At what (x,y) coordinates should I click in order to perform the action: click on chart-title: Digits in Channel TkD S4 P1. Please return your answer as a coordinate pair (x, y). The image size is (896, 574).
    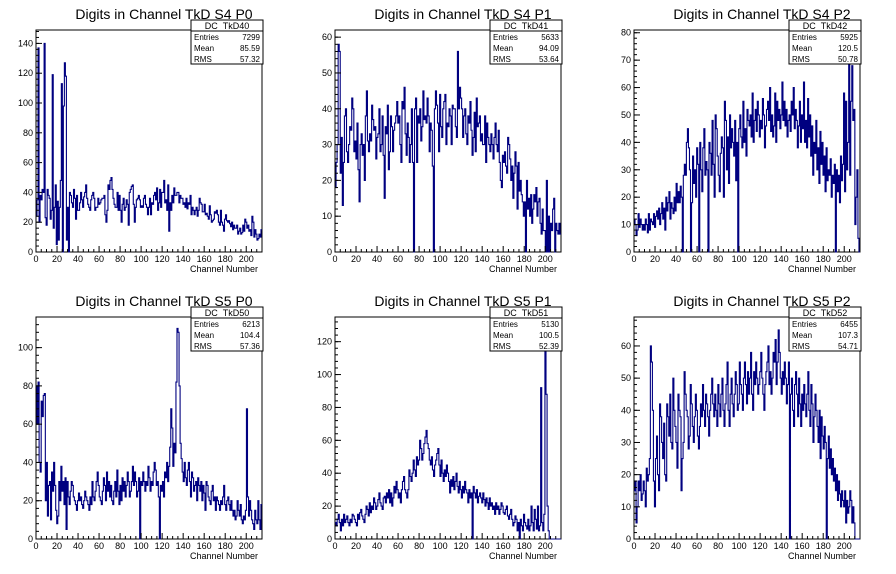
    Looking at the image, I should click on (462, 14).